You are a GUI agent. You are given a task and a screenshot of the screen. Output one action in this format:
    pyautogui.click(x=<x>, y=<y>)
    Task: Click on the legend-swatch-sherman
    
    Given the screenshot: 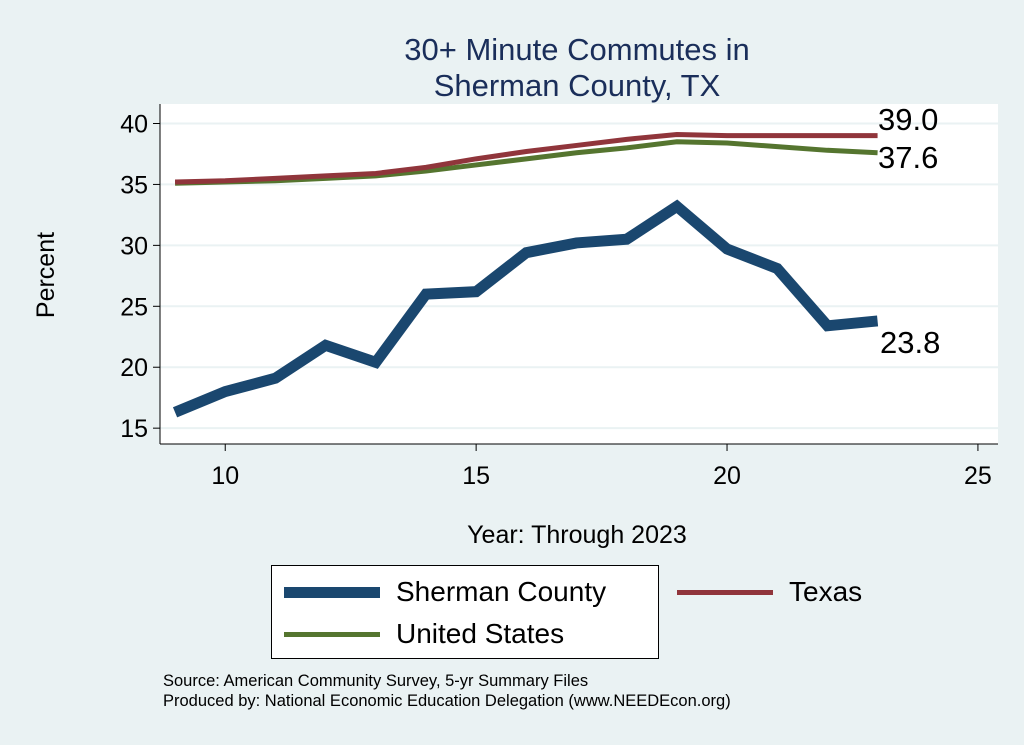 What is the action you would take?
    pyautogui.click(x=332, y=592)
    